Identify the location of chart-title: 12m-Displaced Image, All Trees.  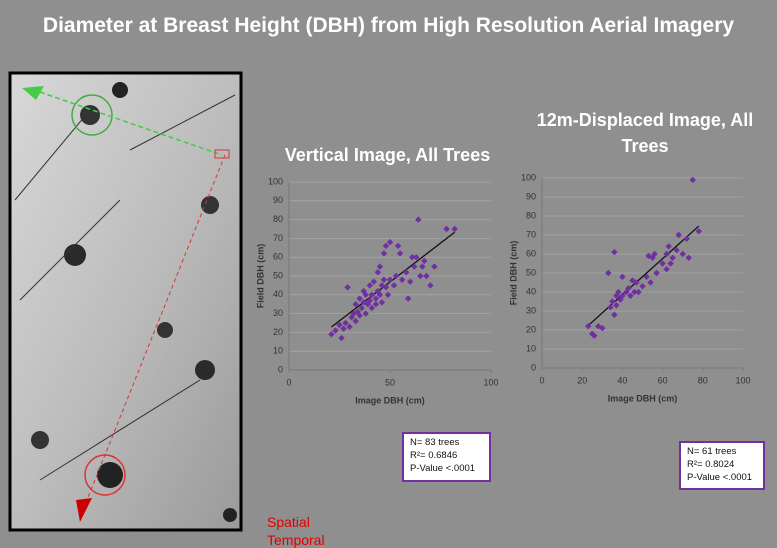
(645, 133).